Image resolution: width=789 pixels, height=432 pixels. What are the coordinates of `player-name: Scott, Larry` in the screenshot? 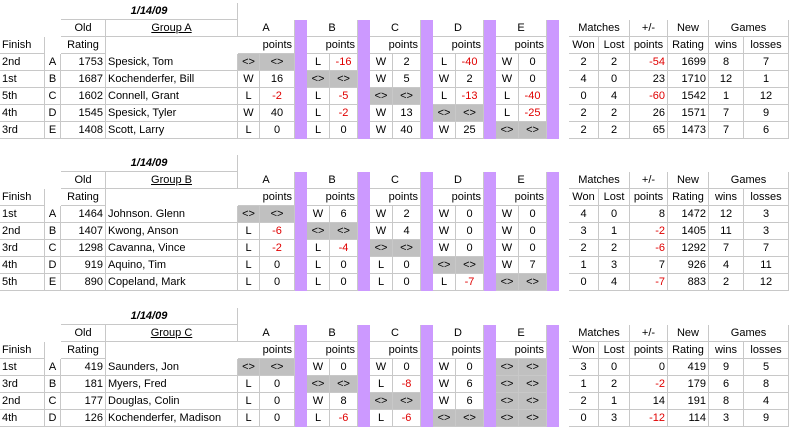 It's located at (172, 130).